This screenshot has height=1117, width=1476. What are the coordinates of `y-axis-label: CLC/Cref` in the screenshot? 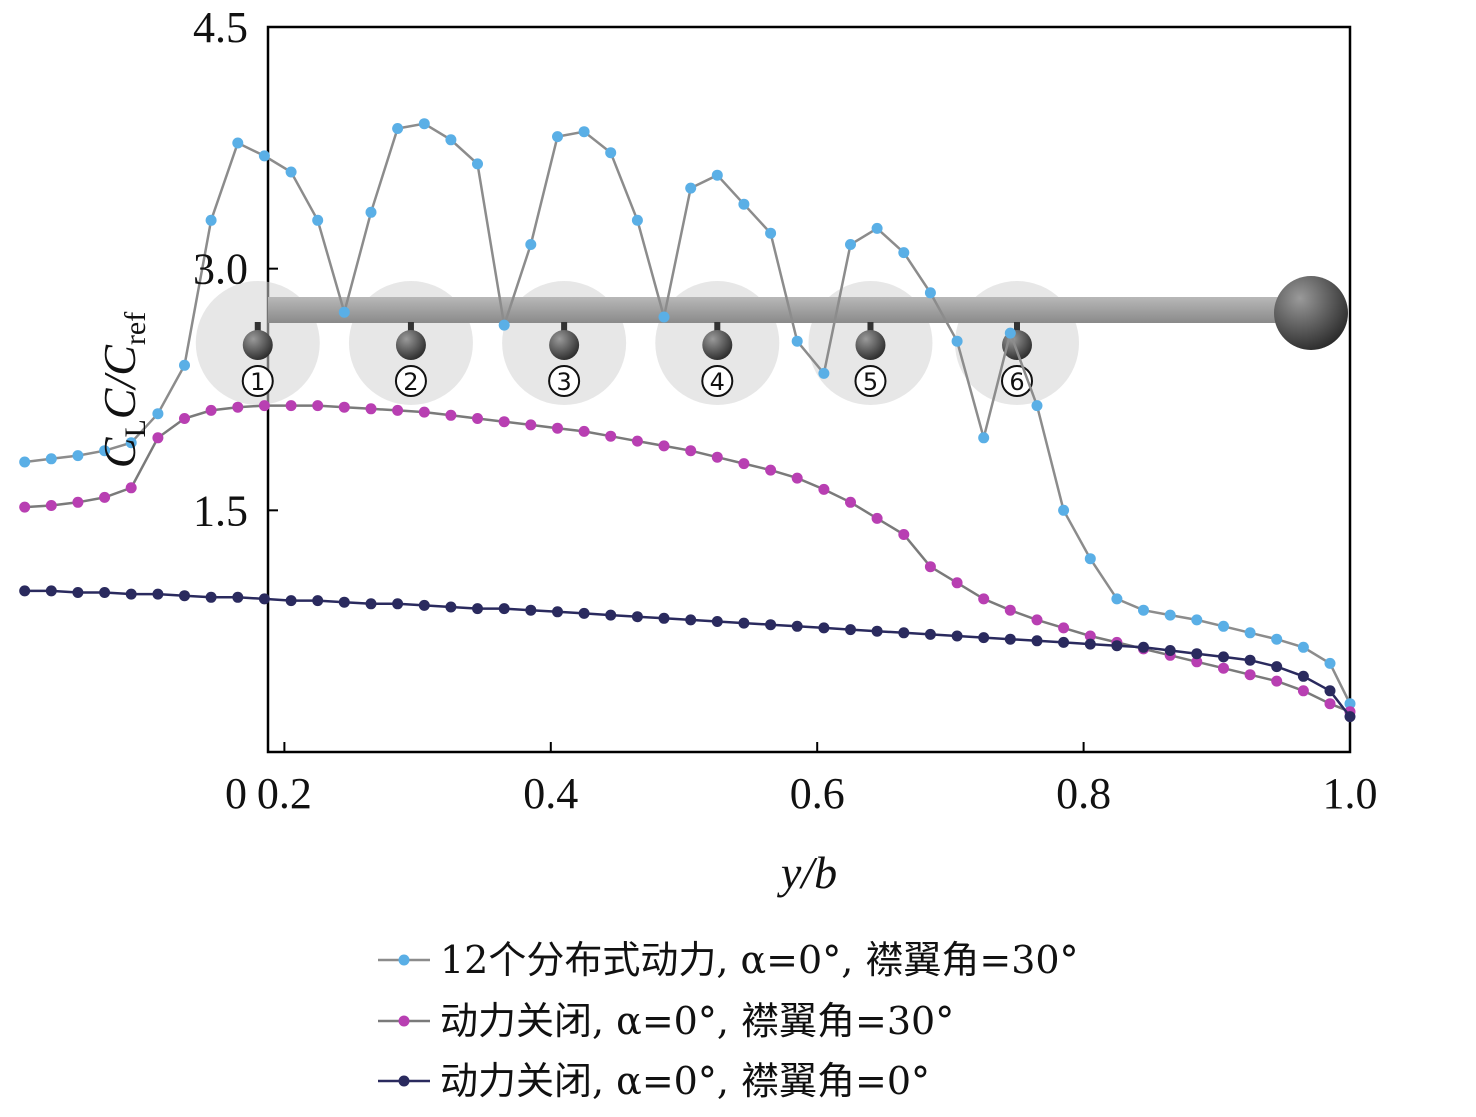 It's located at (123, 390).